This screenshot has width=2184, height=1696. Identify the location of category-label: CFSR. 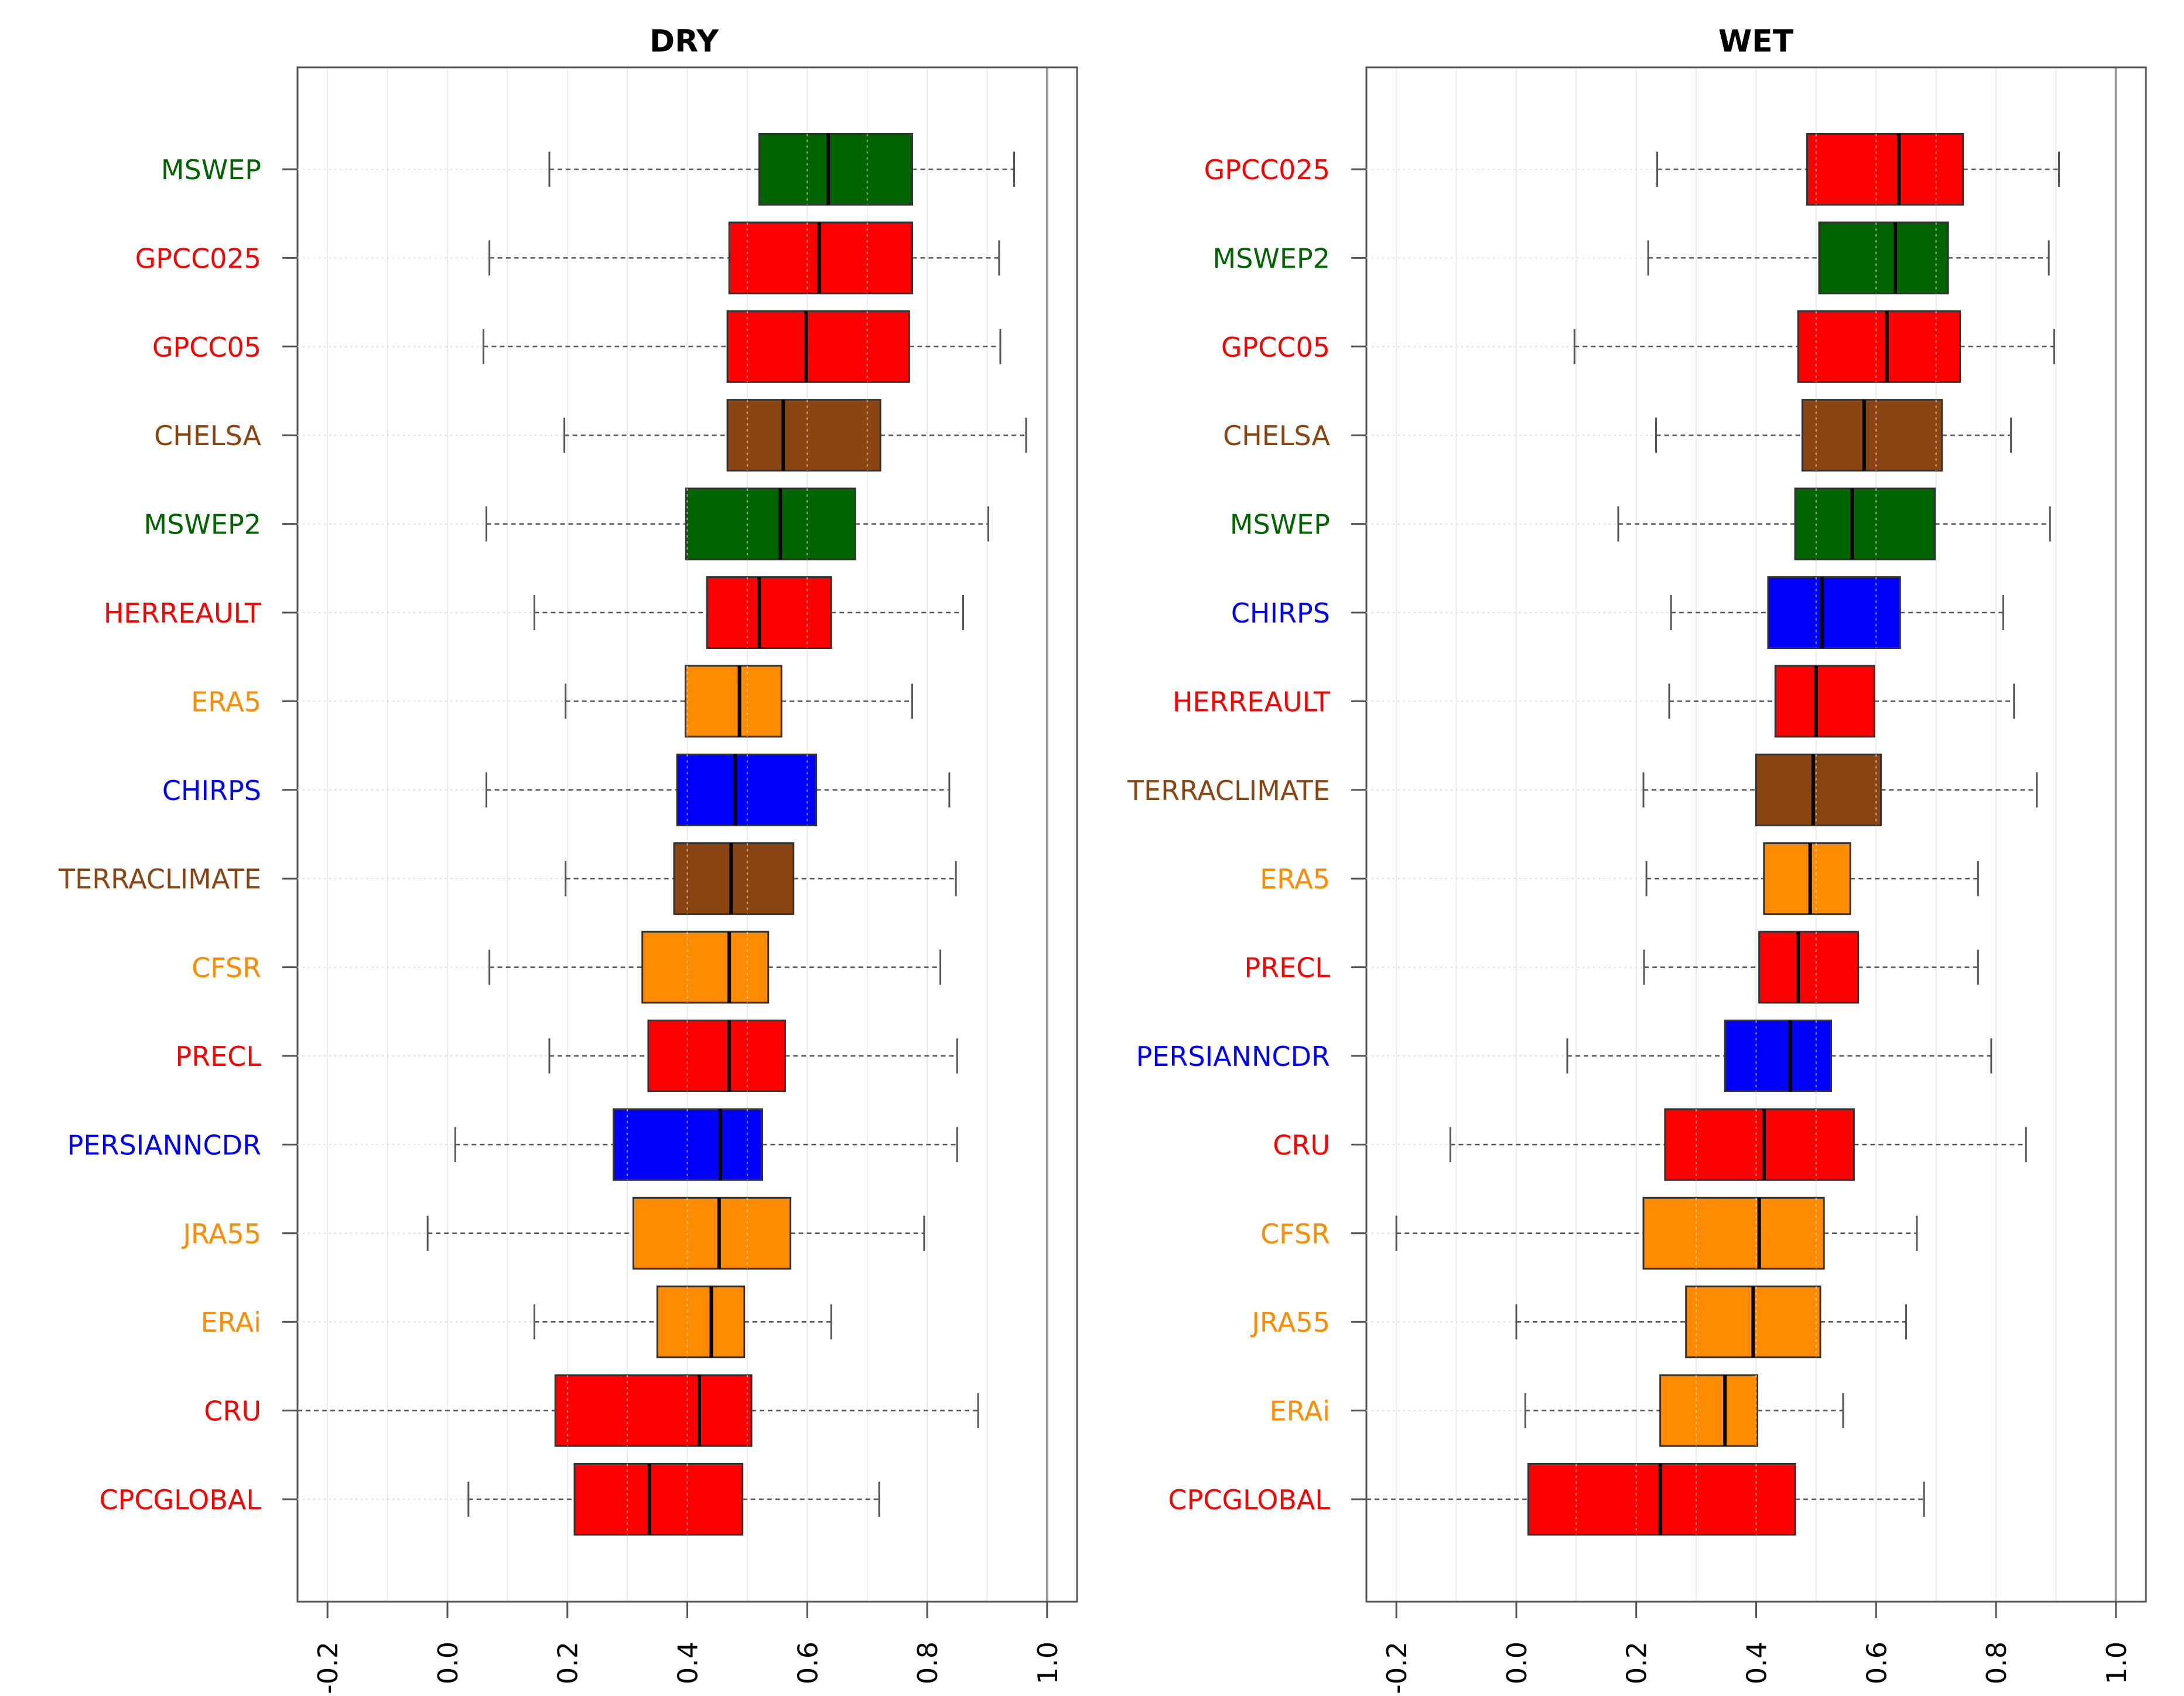
(1295, 1234).